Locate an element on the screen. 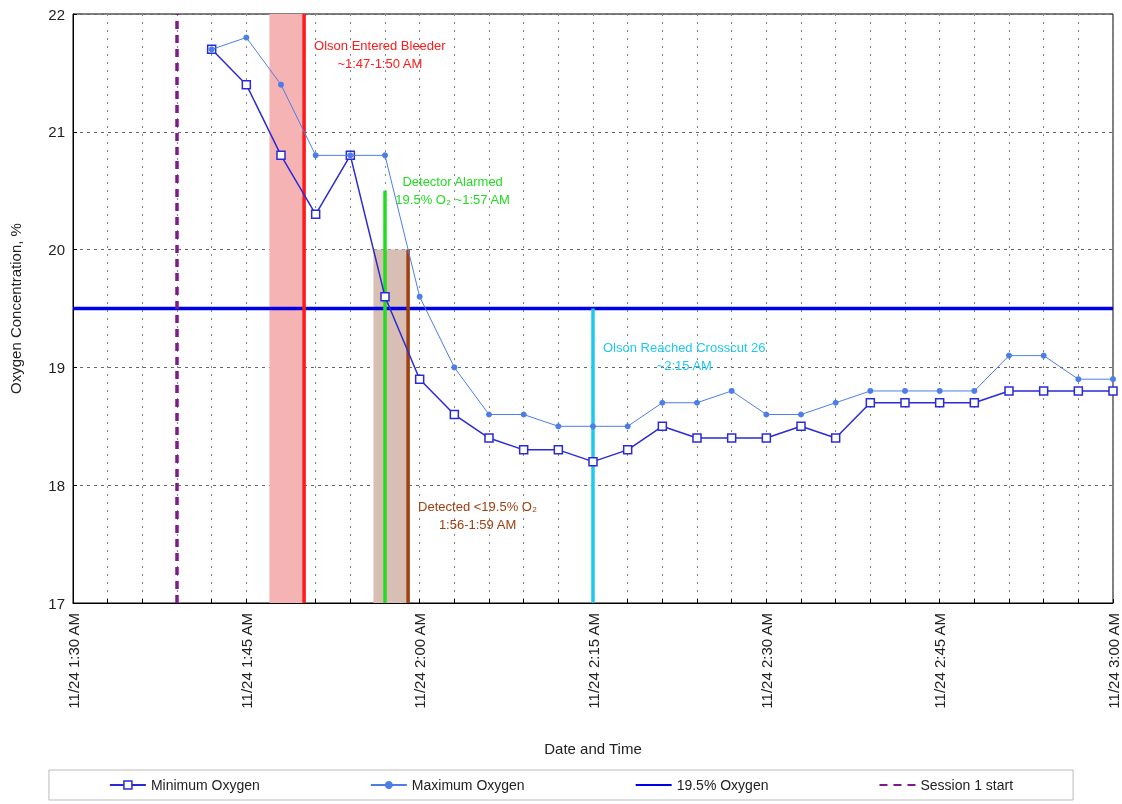 This screenshot has height=804, width=1122. x-tick-label: 11/24 2:30 AM is located at coordinates (766, 661).